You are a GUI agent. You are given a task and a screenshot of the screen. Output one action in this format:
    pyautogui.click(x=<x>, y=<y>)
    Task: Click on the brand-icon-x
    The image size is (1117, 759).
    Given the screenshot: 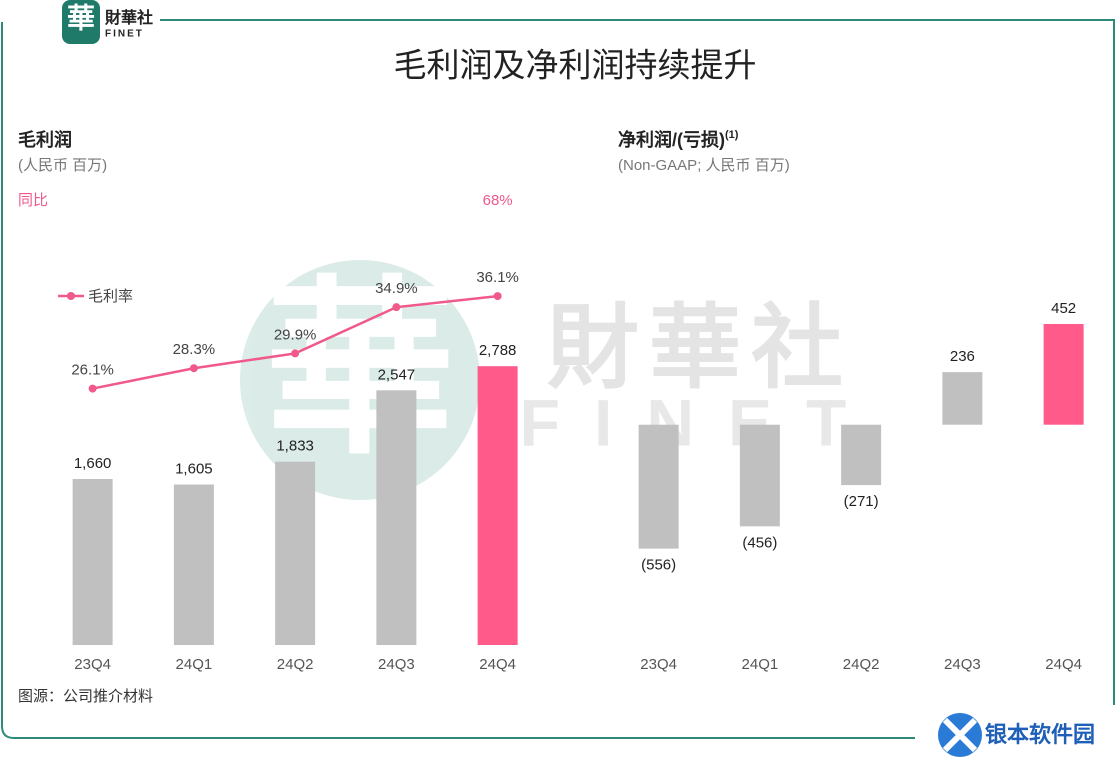 What is the action you would take?
    pyautogui.click(x=960, y=735)
    